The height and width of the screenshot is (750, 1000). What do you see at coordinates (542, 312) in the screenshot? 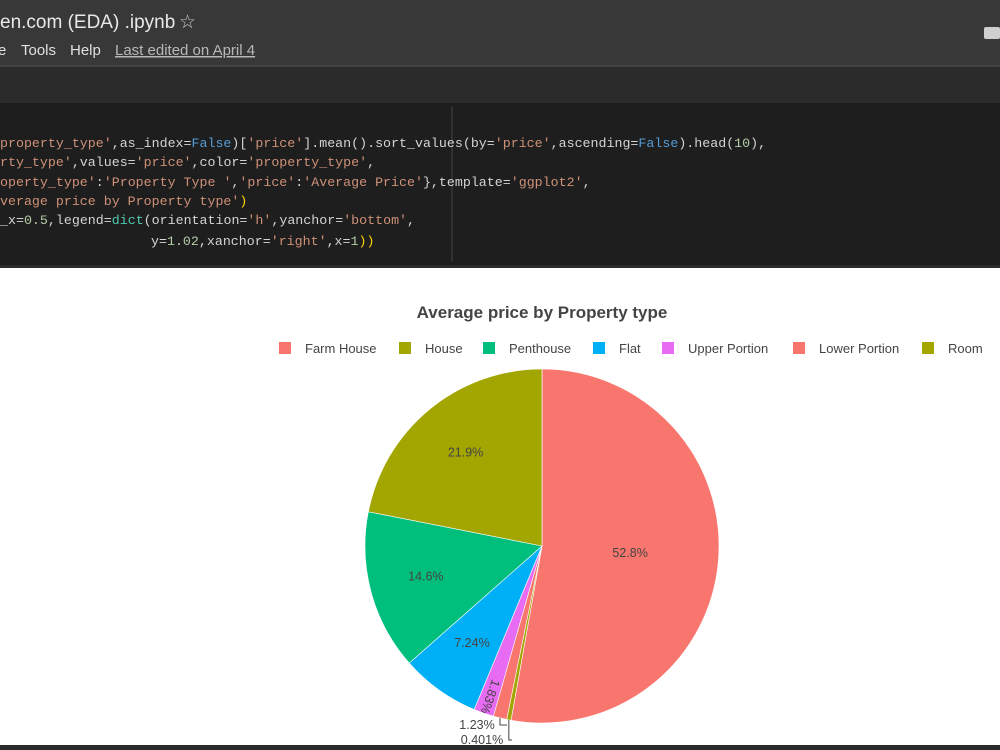
I see `chart-title: Average price by Property type` at bounding box center [542, 312].